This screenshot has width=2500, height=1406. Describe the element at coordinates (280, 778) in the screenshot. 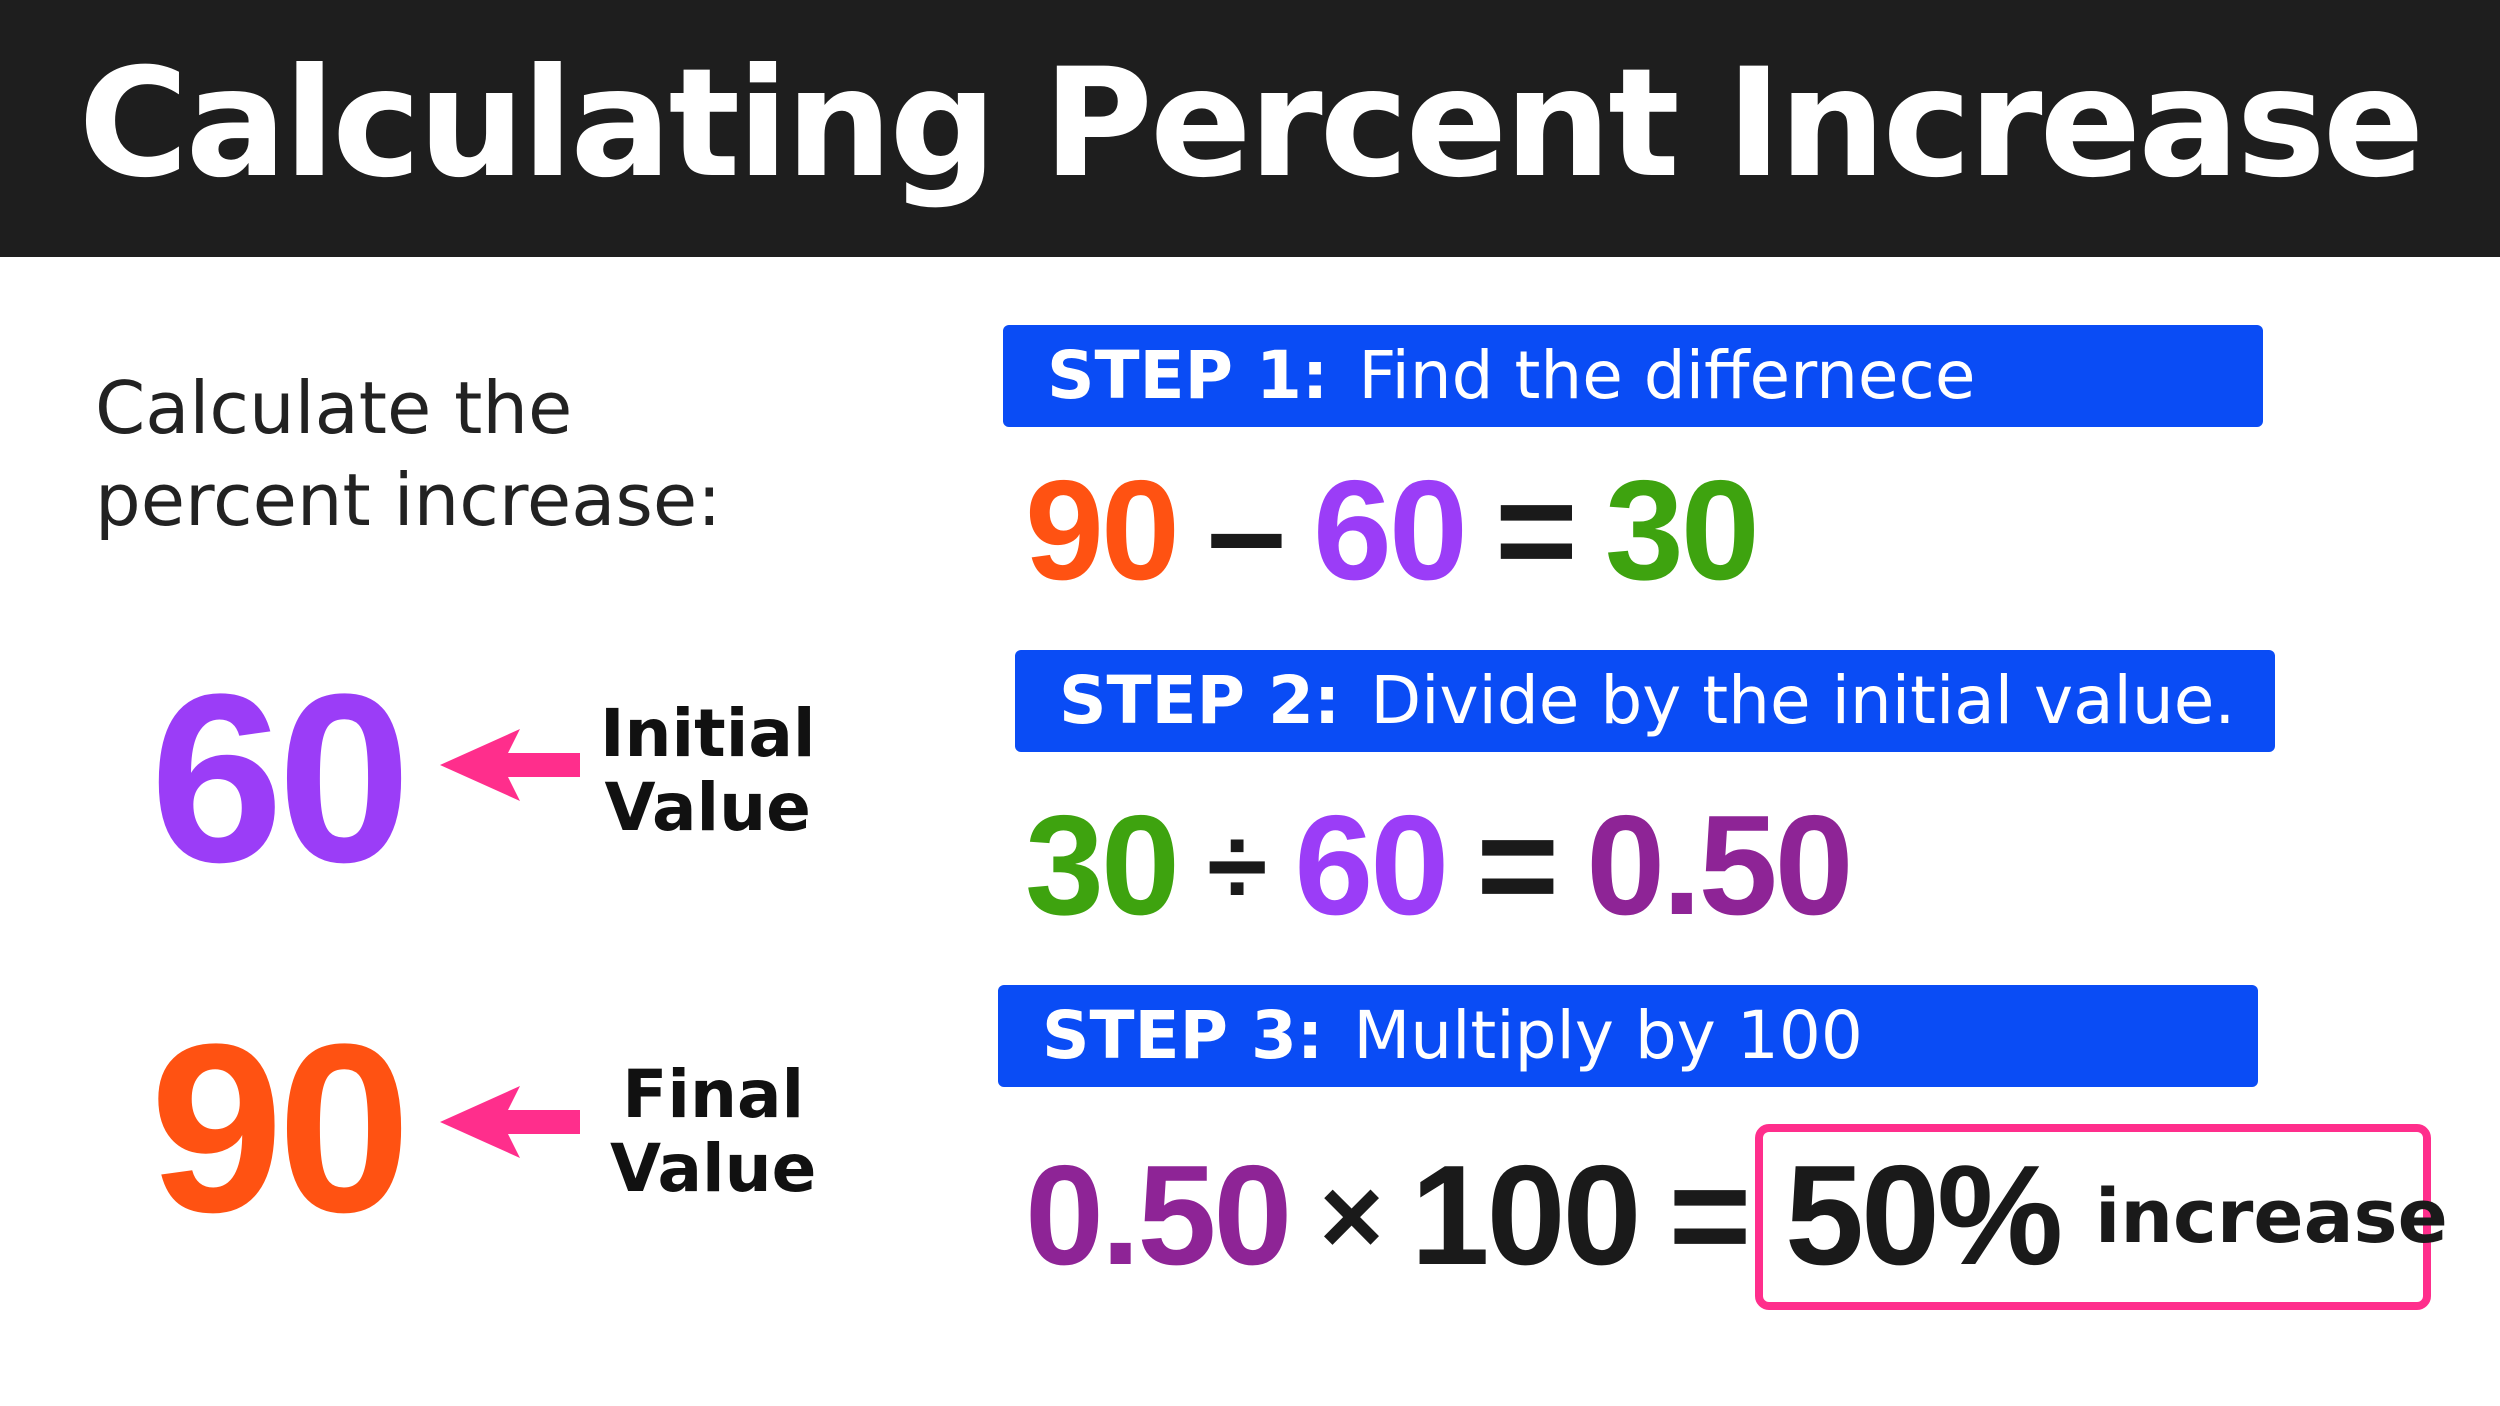

I see `initial-value-number: 60` at that location.